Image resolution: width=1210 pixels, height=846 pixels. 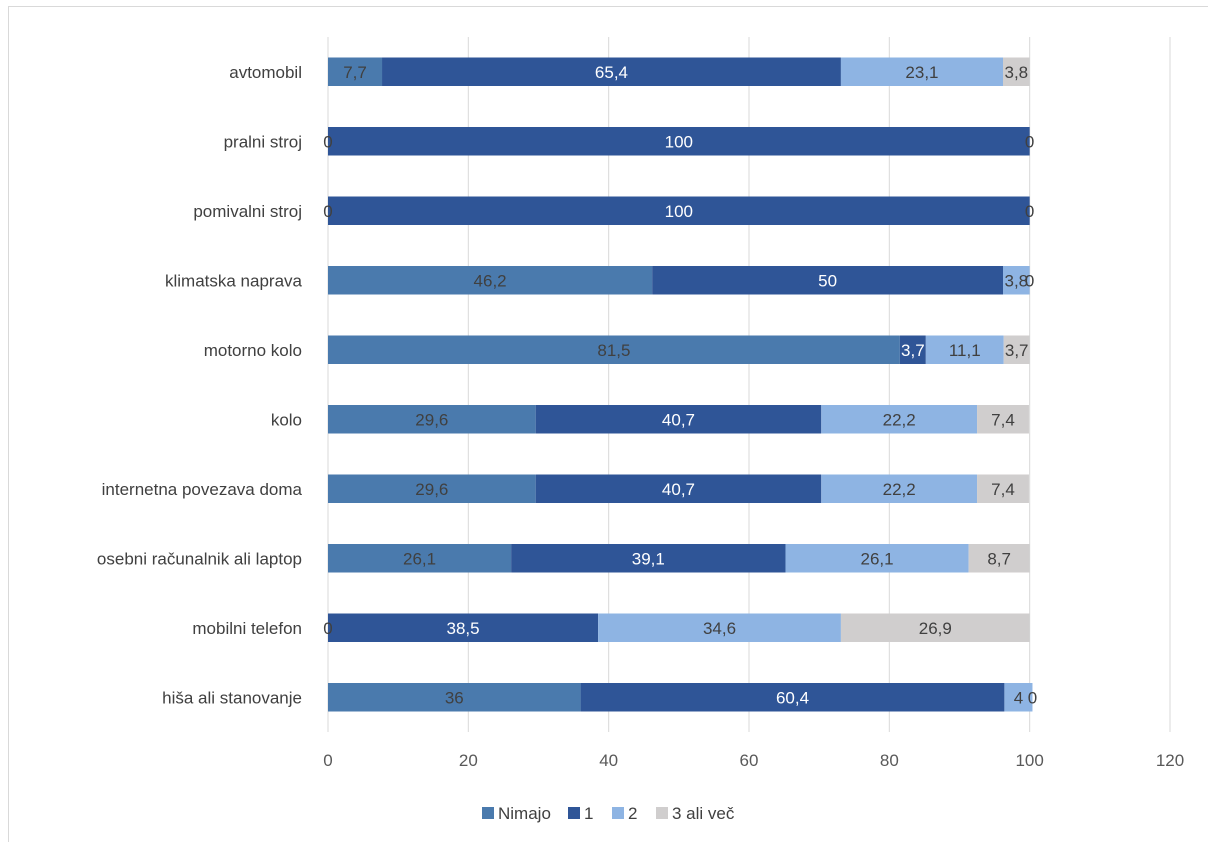 I want to click on legend-label: Nimajo, so click(x=524, y=813).